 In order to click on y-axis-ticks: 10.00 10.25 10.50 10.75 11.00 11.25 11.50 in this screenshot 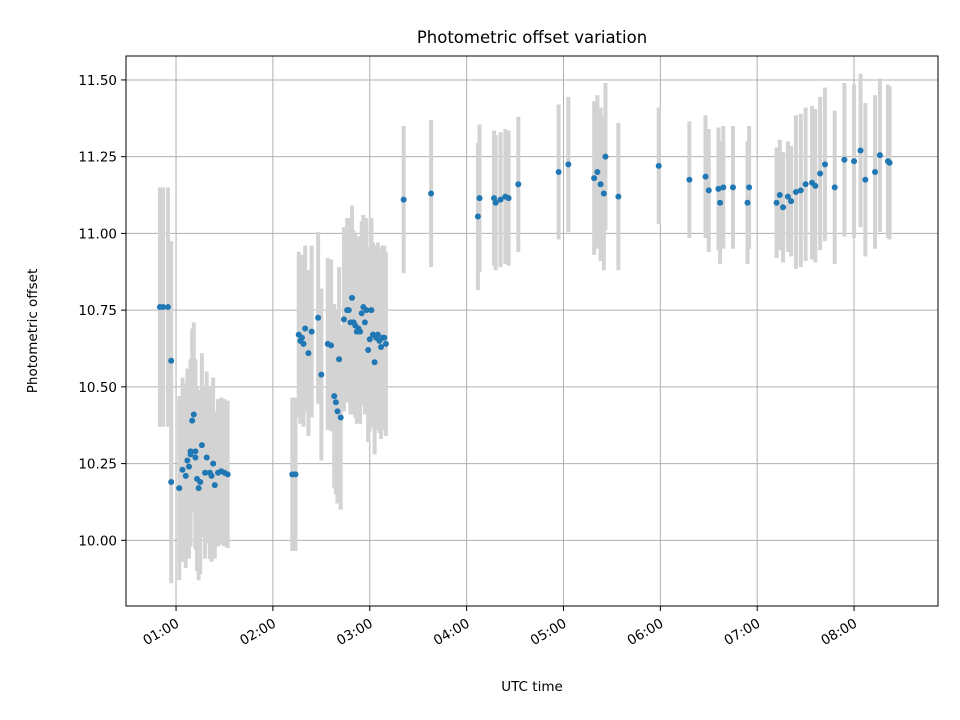, I will do `click(102, 311)`.